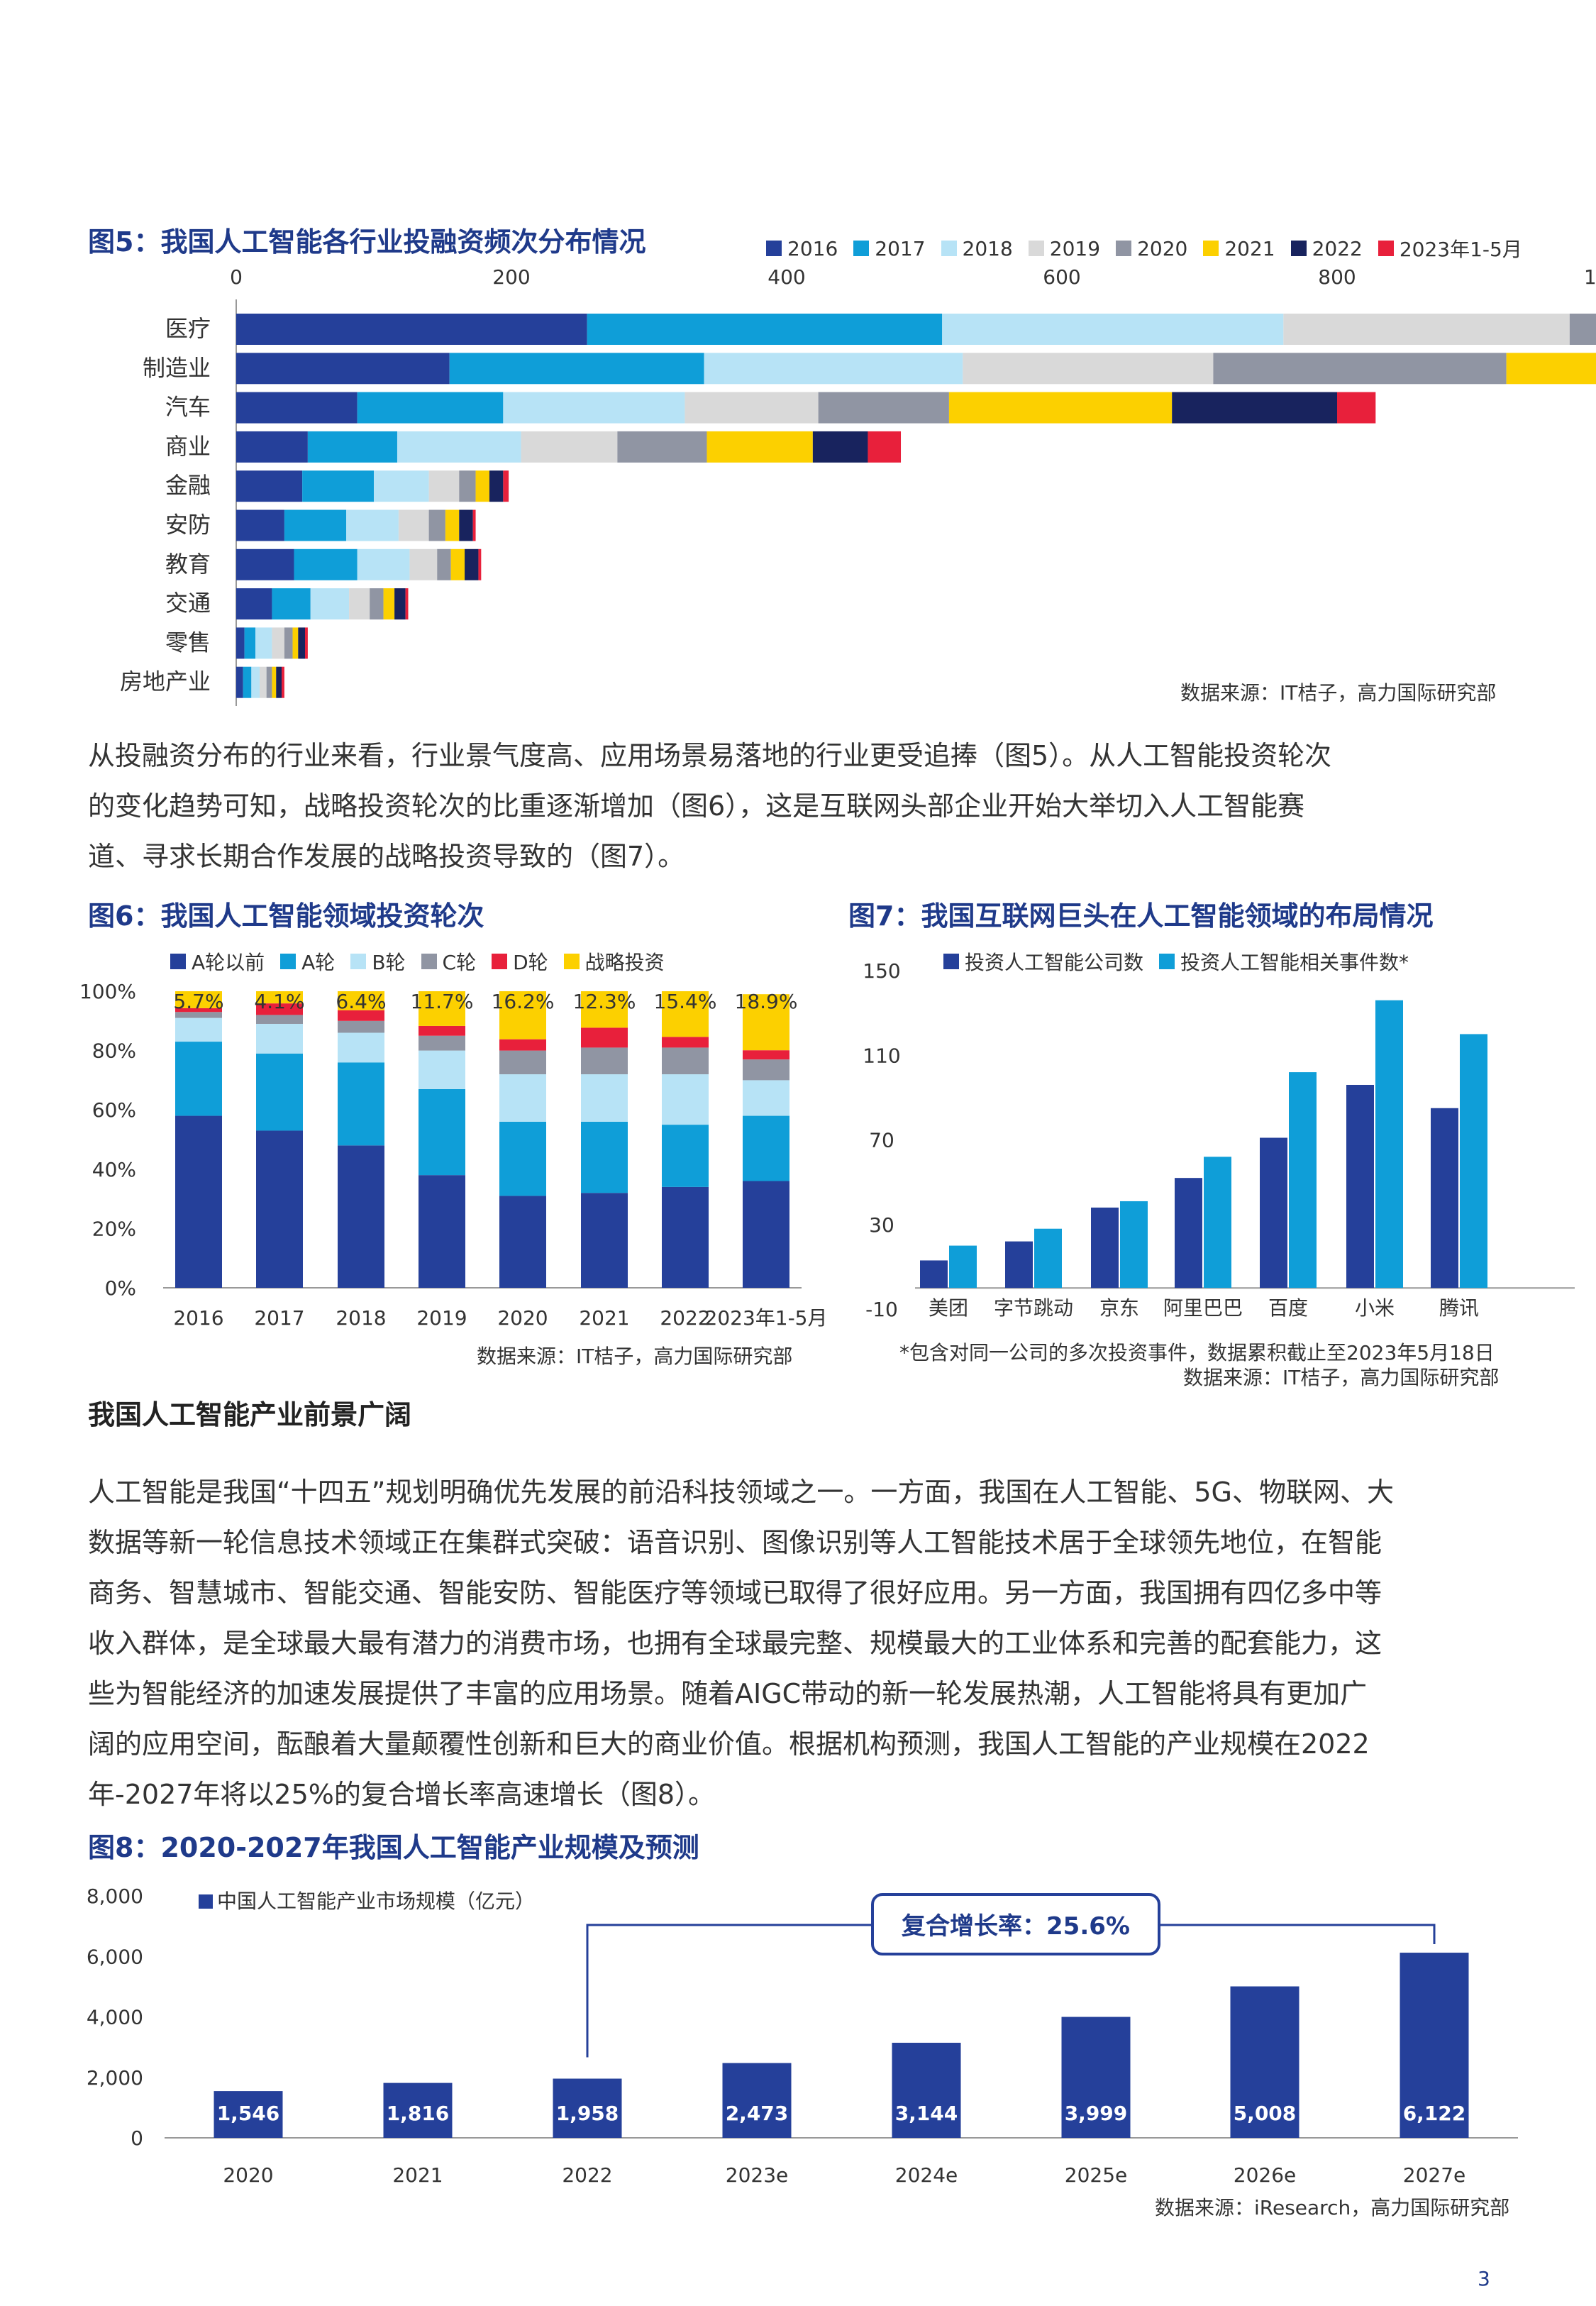  What do you see at coordinates (318, 962) in the screenshot?
I see `fig6-legend-label: A轮` at bounding box center [318, 962].